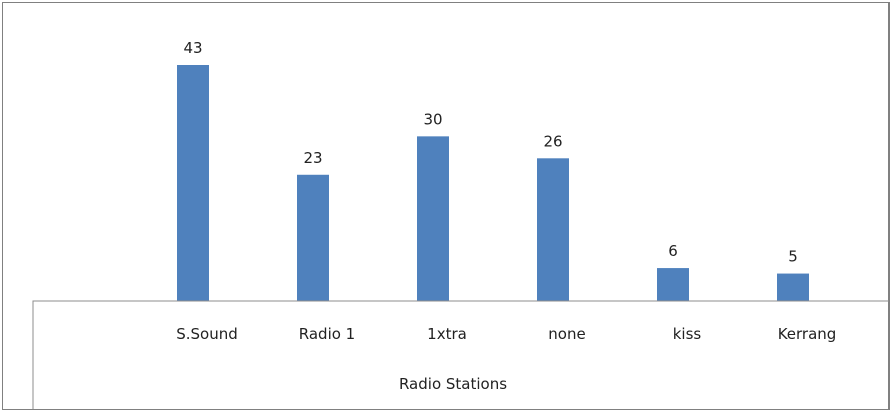 Image resolution: width=893 pixels, height=412 pixels. I want to click on data-label: 5, so click(793, 257).